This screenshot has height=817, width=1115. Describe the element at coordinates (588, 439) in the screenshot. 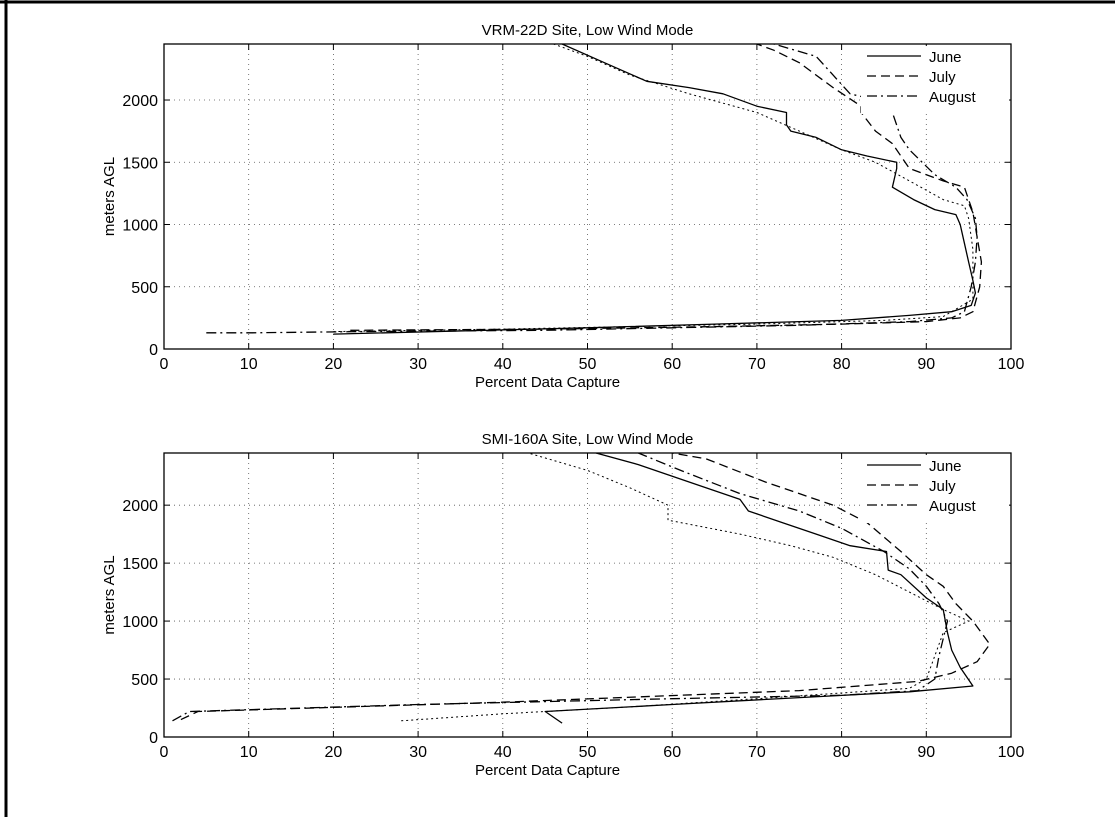

I see `chart-title: SMI-160A Site, Low Wind Mode` at that location.